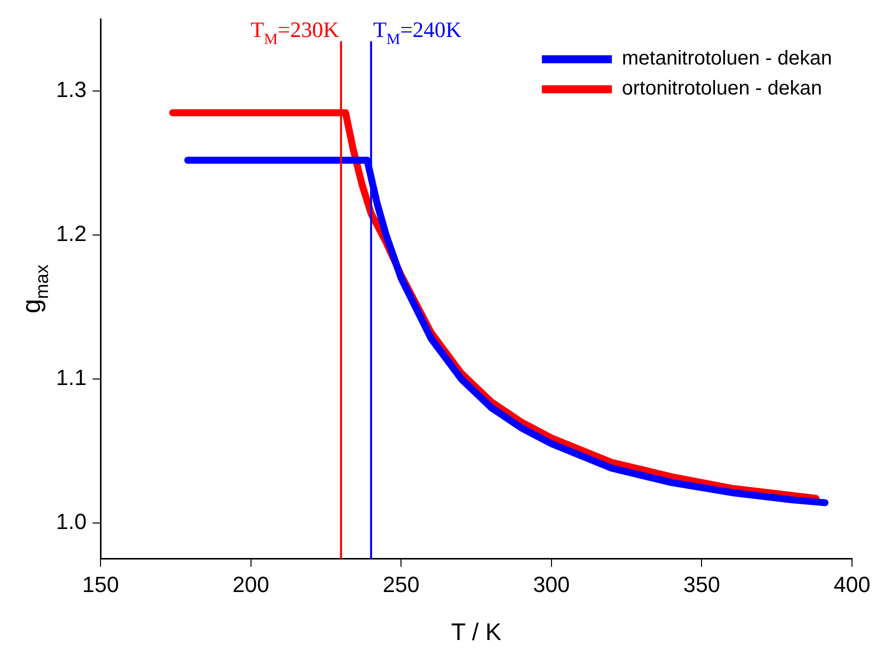  Describe the element at coordinates (722, 89) in the screenshot. I see `legend-label: ortonitrotoluen - dekan` at that location.